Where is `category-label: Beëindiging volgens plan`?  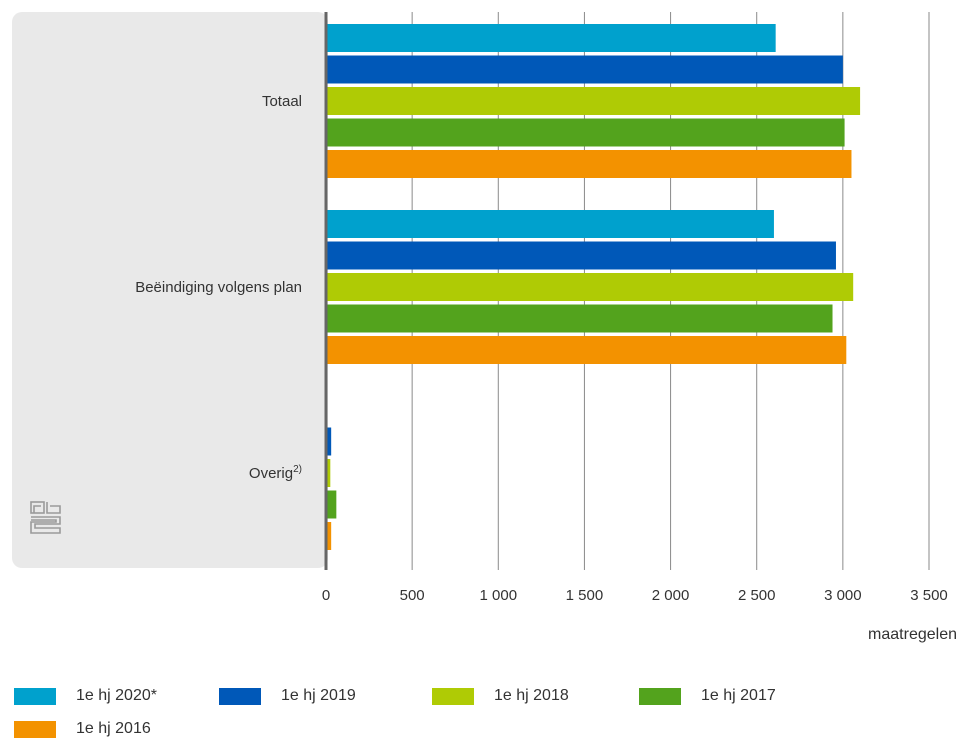
category-label: Beëindiging volgens plan is located at coordinates (218, 287).